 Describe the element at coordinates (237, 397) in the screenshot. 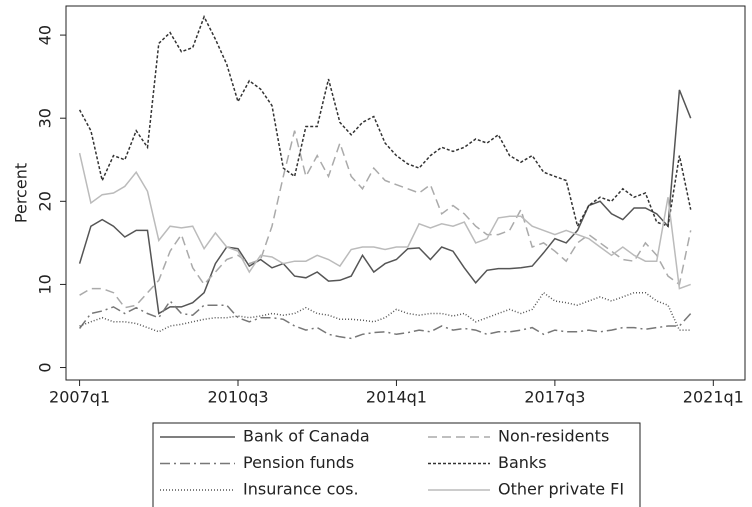

I see `x-tick-label: 2010q3` at that location.